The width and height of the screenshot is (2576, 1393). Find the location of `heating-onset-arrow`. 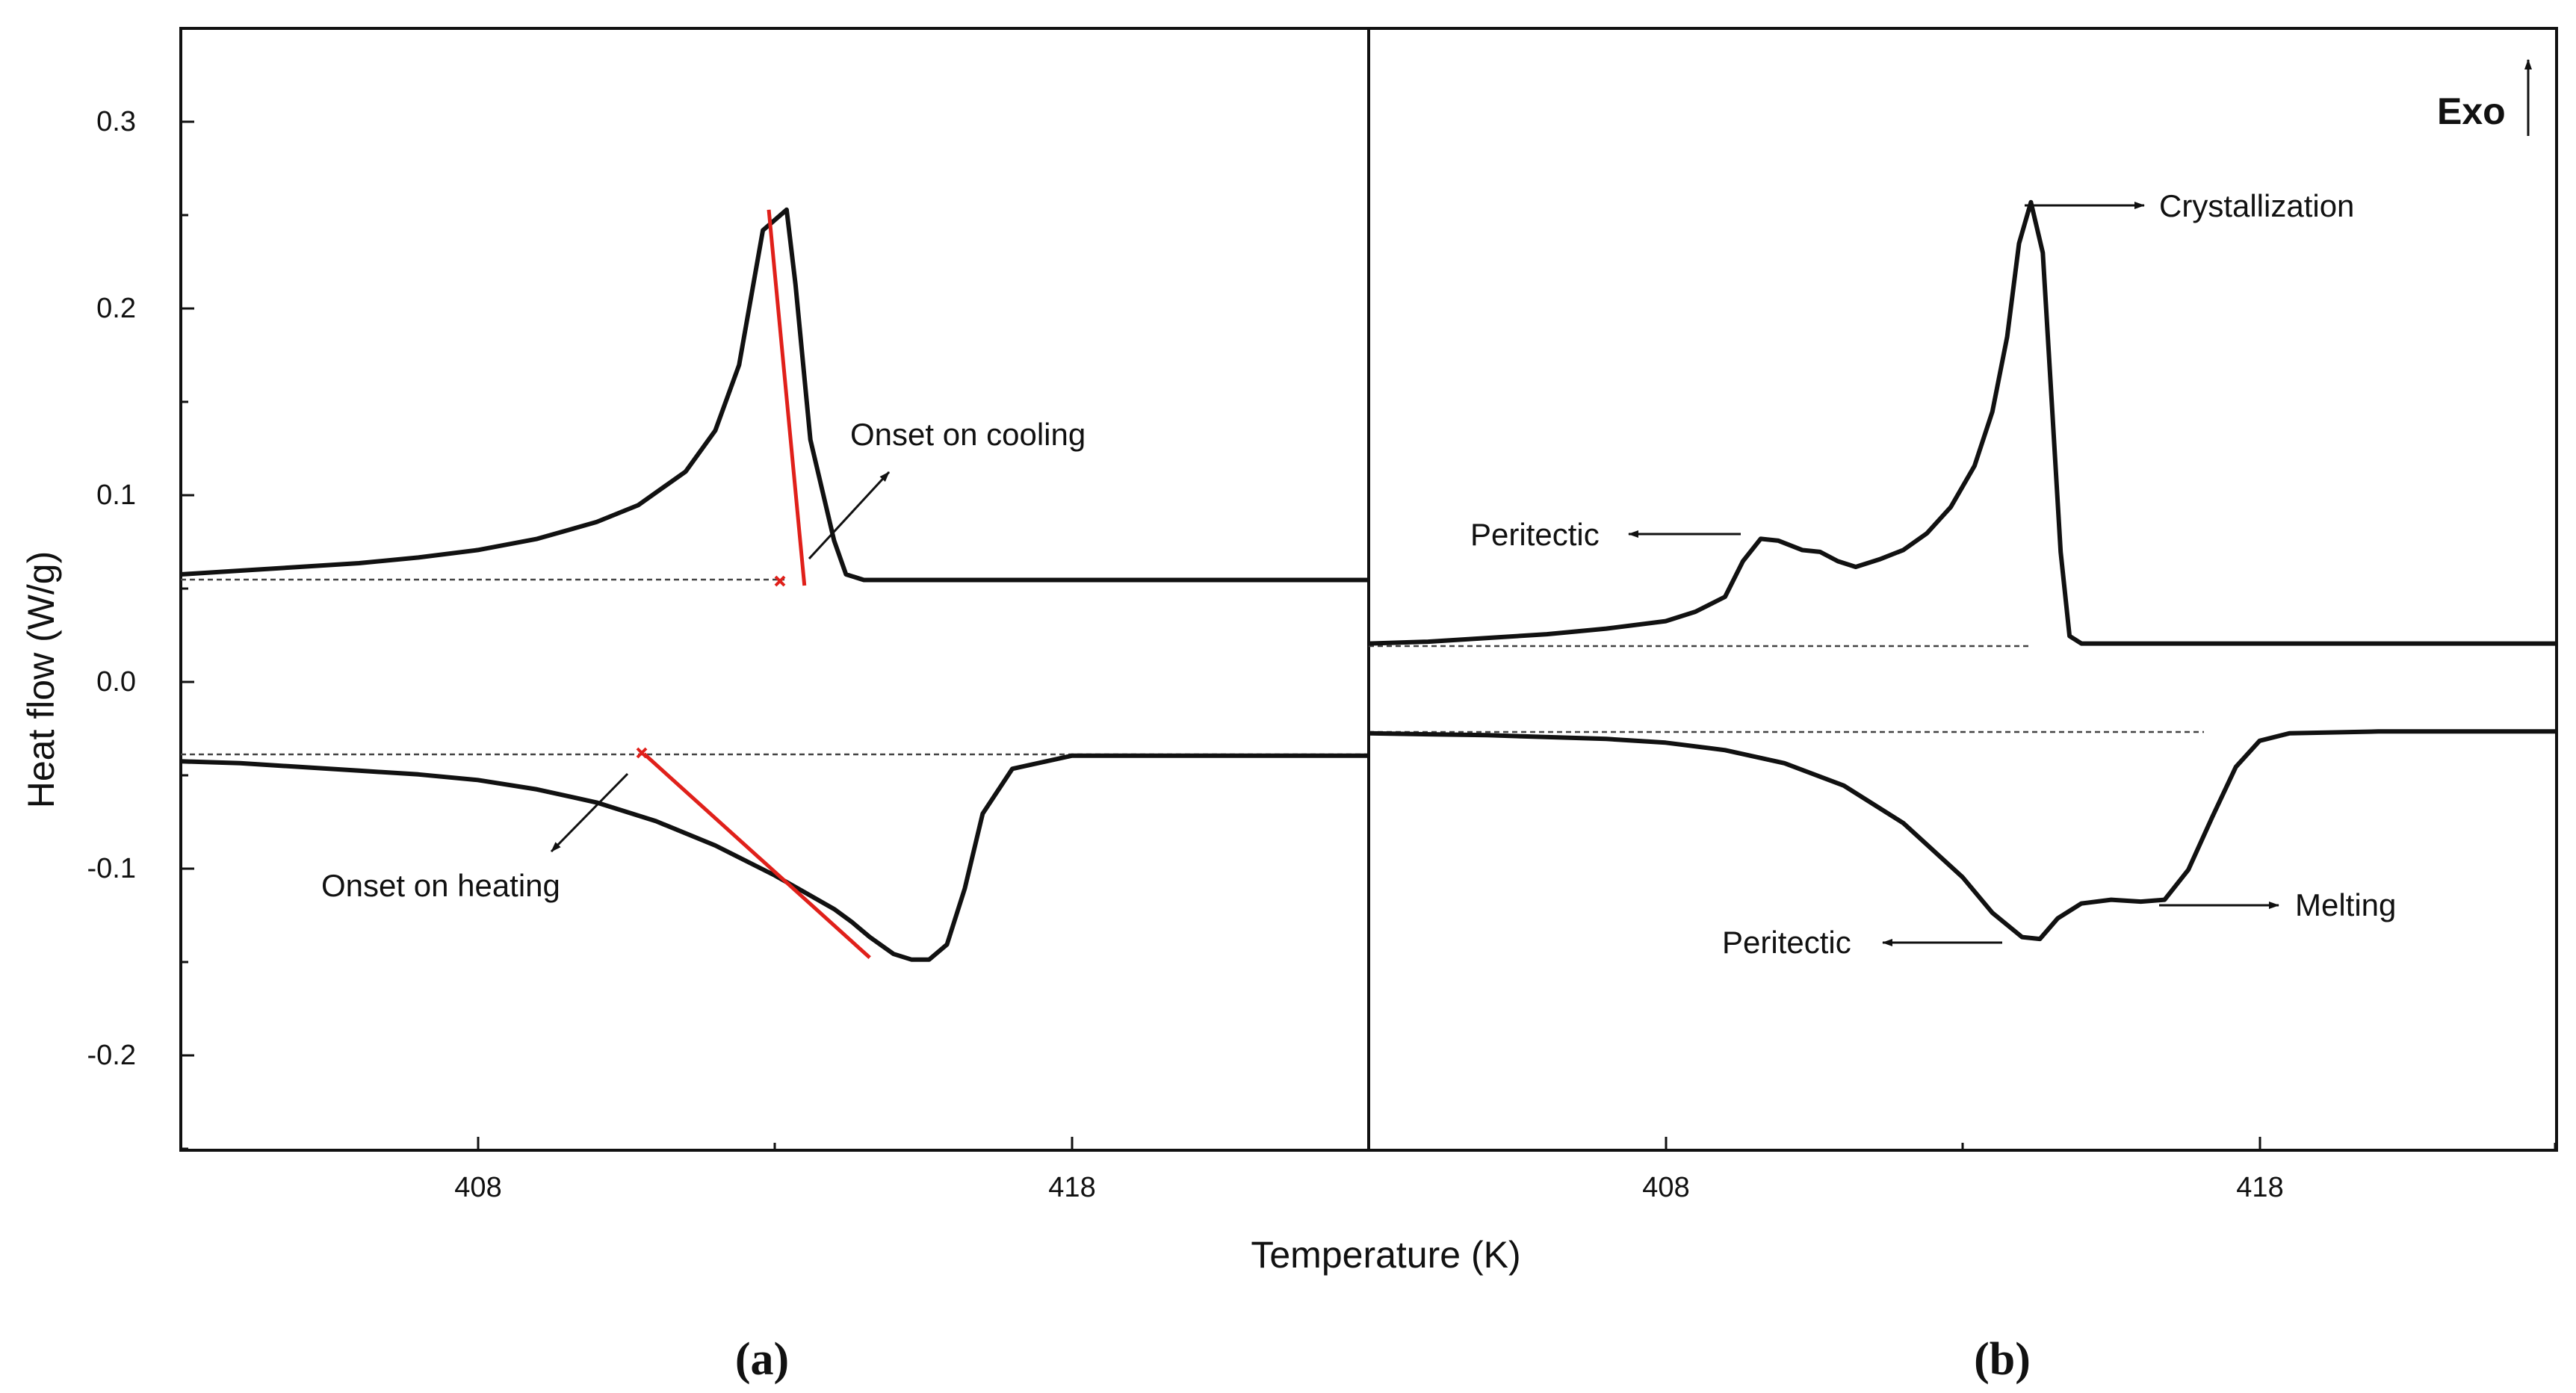

heating-onset-arrow is located at coordinates (589, 812).